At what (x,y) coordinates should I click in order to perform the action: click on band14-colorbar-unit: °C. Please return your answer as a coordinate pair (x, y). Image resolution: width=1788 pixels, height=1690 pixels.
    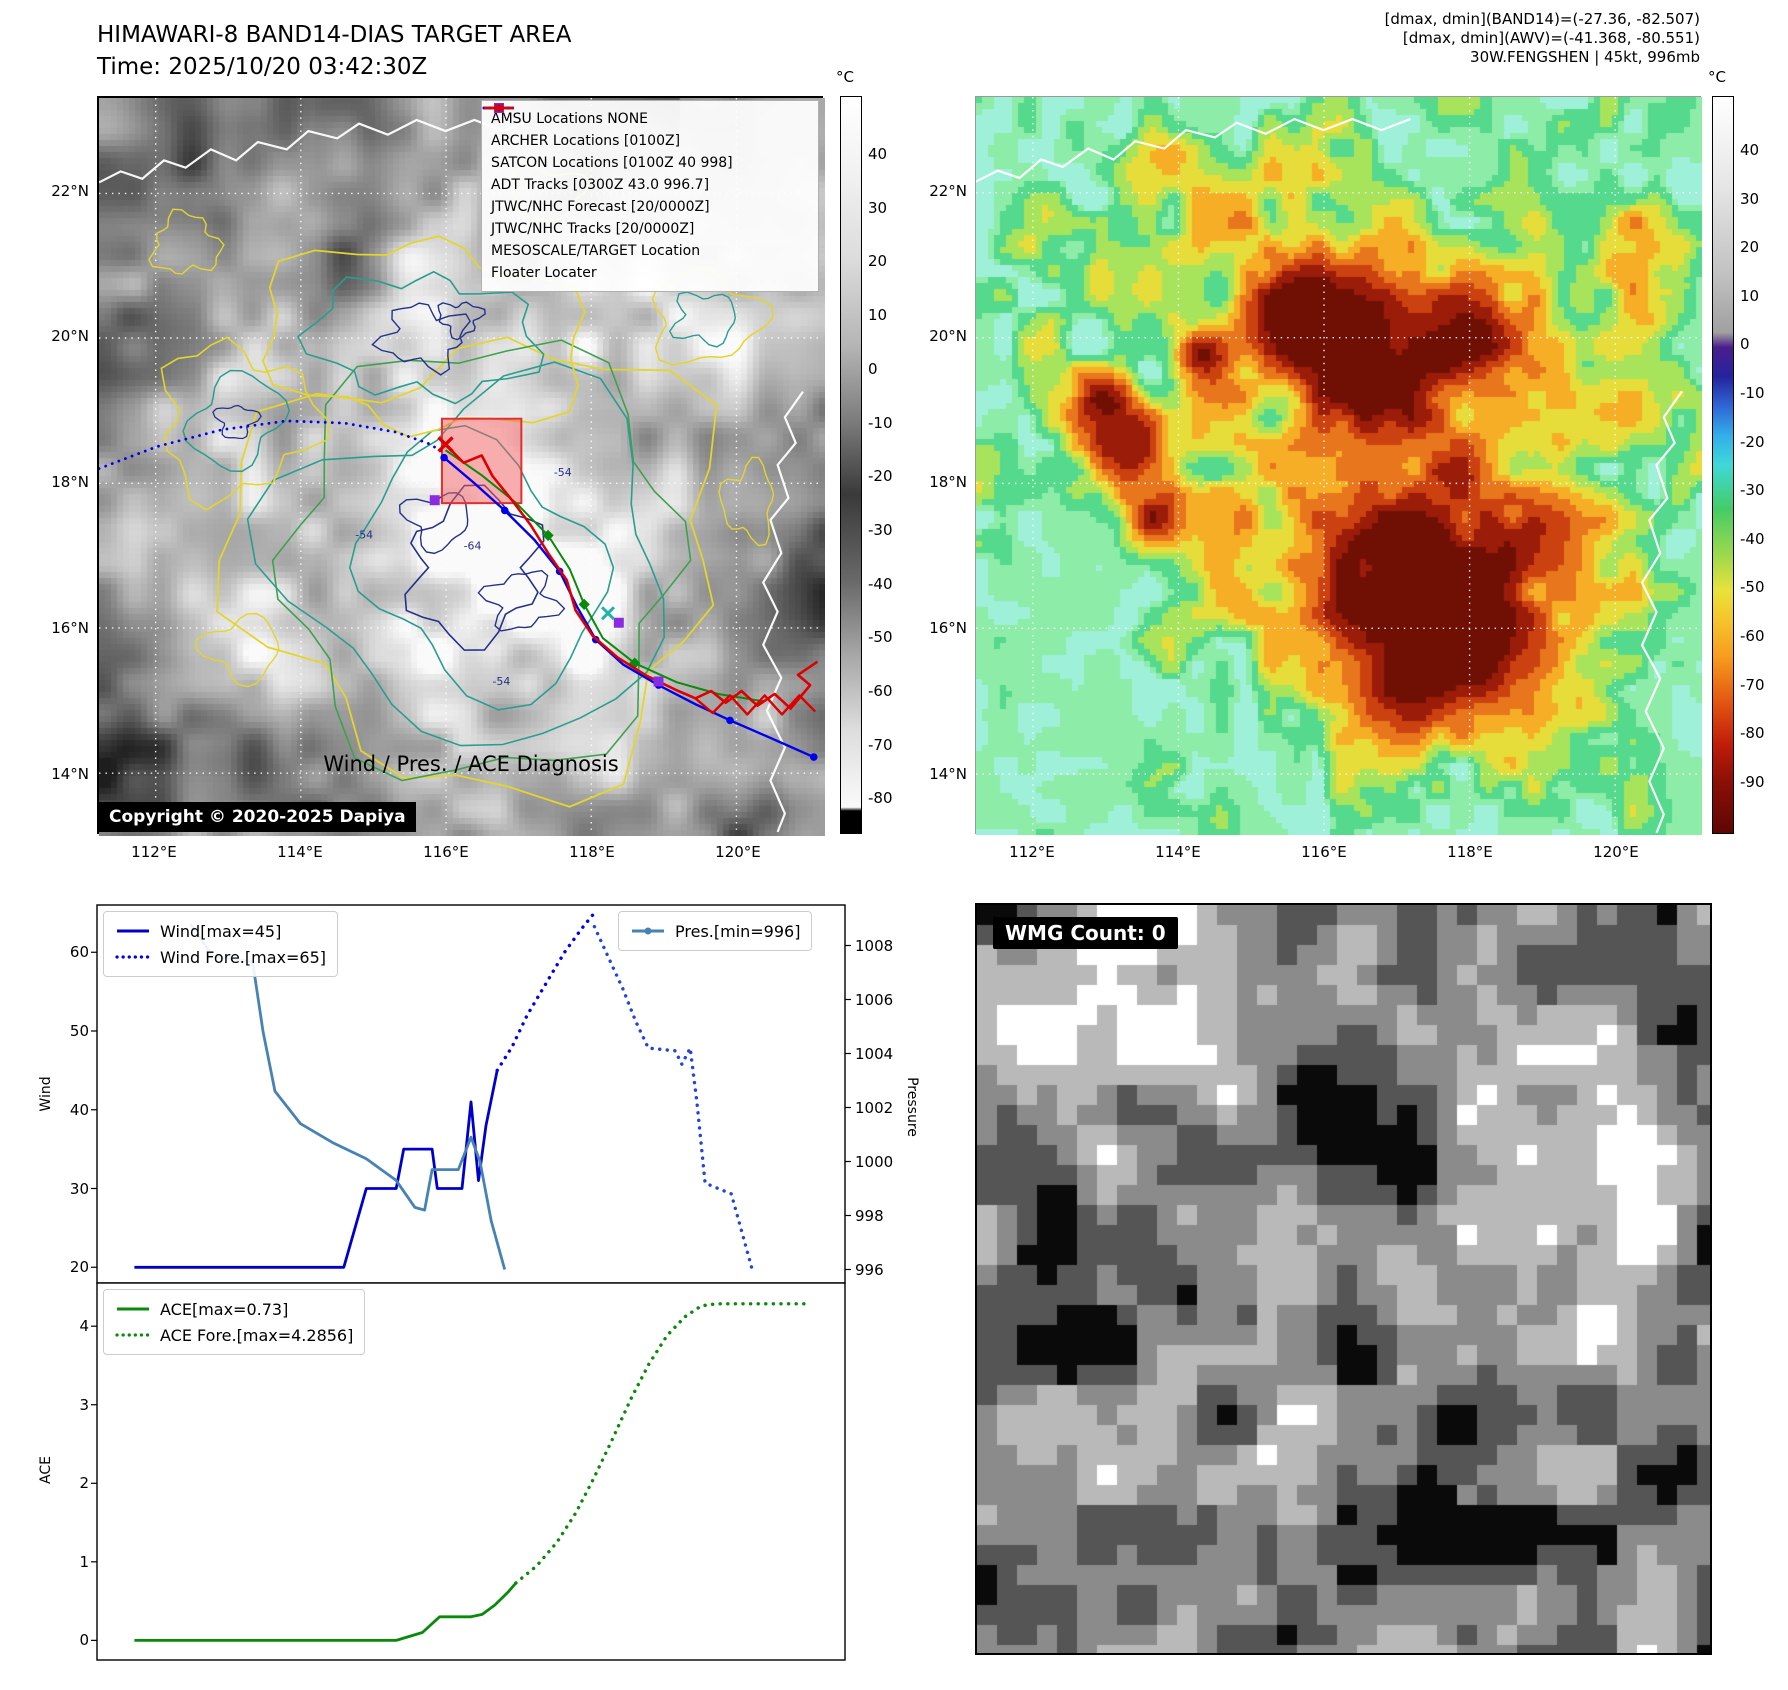
    Looking at the image, I should click on (845, 77).